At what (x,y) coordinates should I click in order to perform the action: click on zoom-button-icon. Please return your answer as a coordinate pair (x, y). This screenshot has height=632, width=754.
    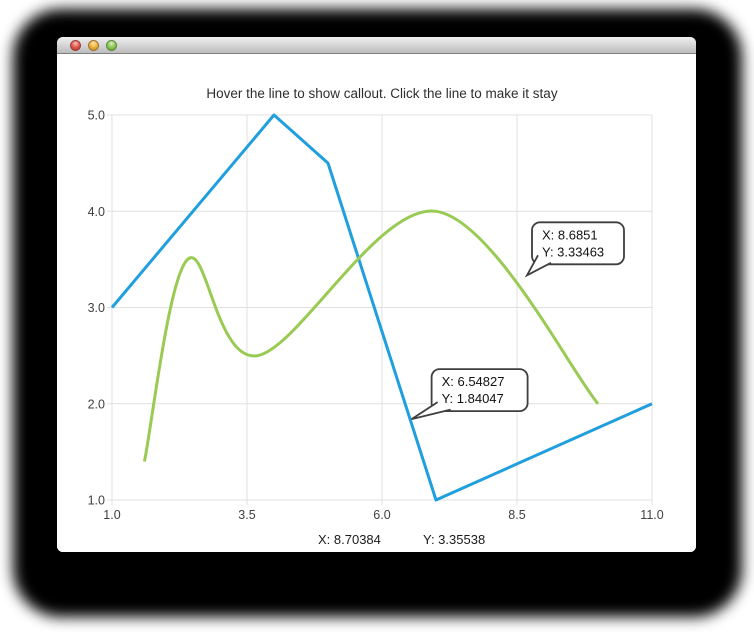
    Looking at the image, I should click on (111, 45).